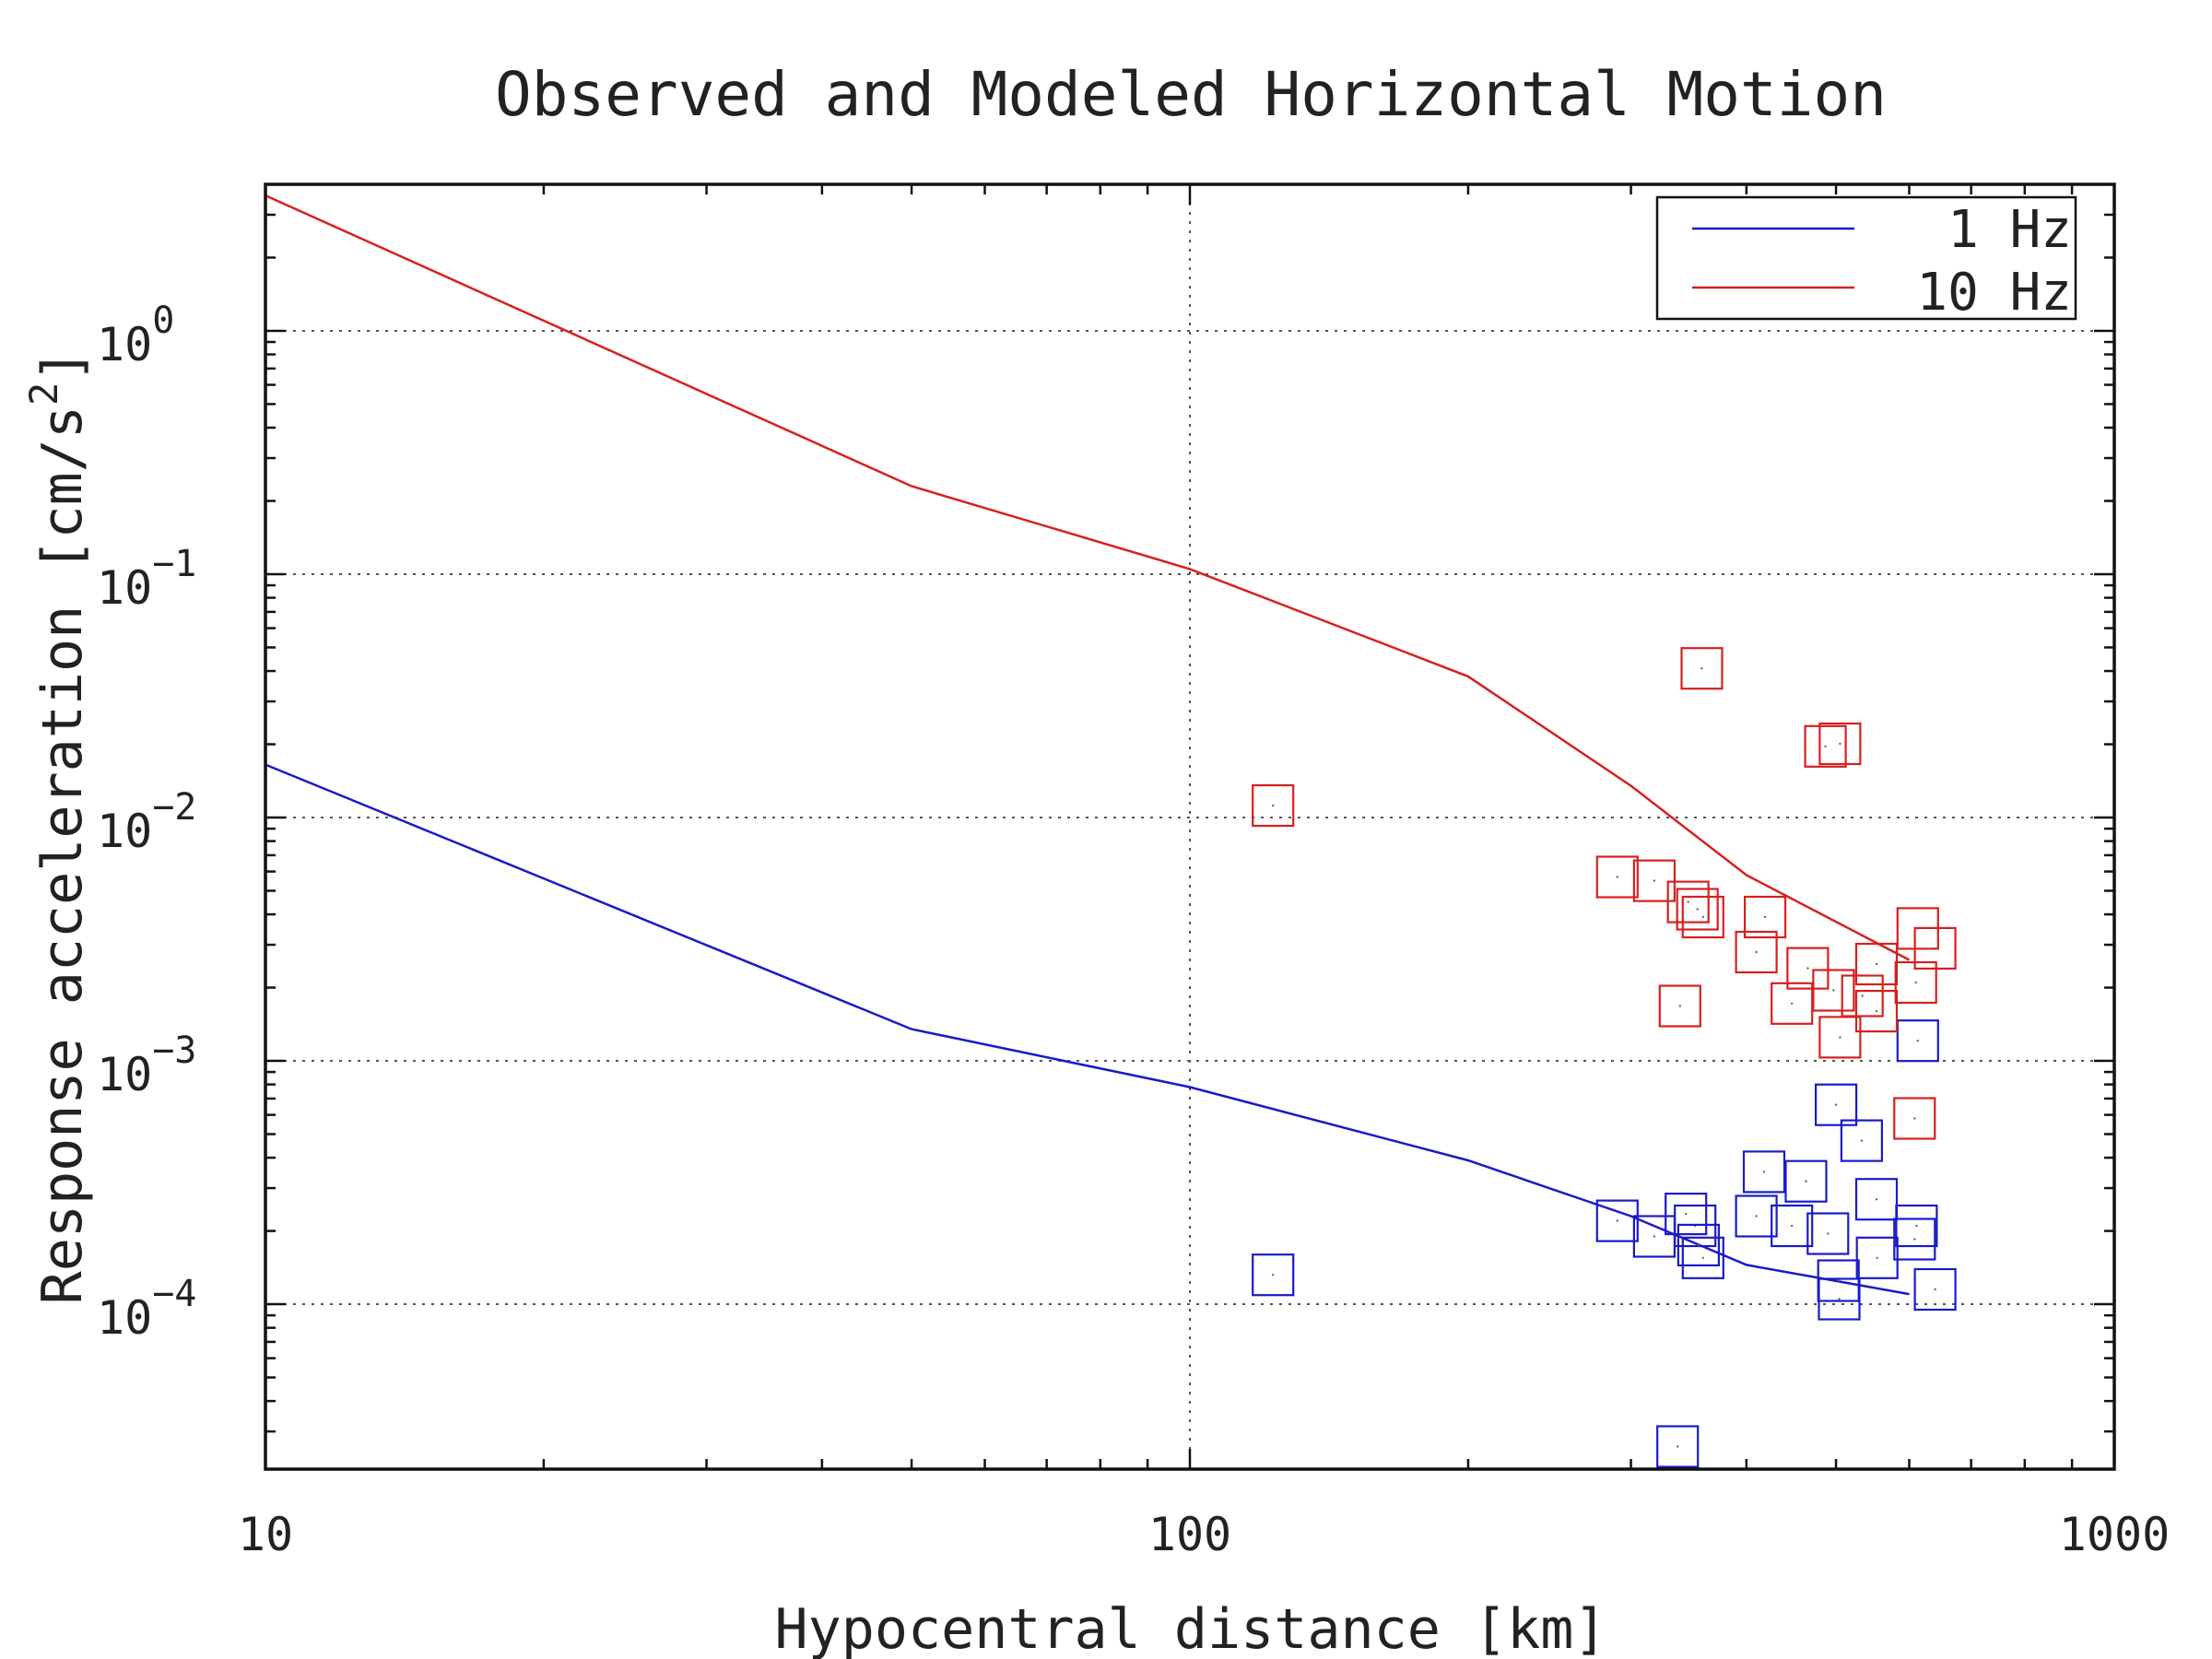 This screenshot has height=1659, width=2212. What do you see at coordinates (146, 1065) in the screenshot?
I see `y-tick-label: 10⁻³` at bounding box center [146, 1065].